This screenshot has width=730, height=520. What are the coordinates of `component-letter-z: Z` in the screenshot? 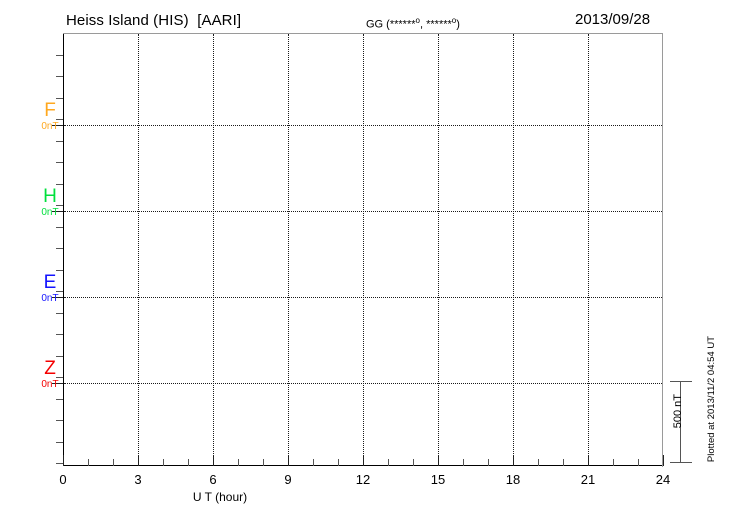 It's located at (50, 368).